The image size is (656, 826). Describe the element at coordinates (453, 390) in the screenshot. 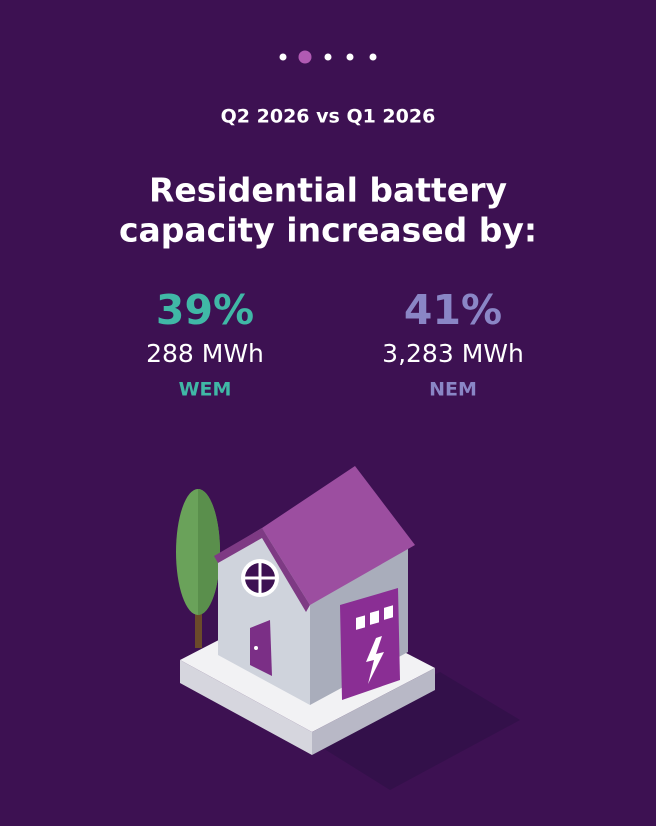

I see `stat-region: NEM` at that location.